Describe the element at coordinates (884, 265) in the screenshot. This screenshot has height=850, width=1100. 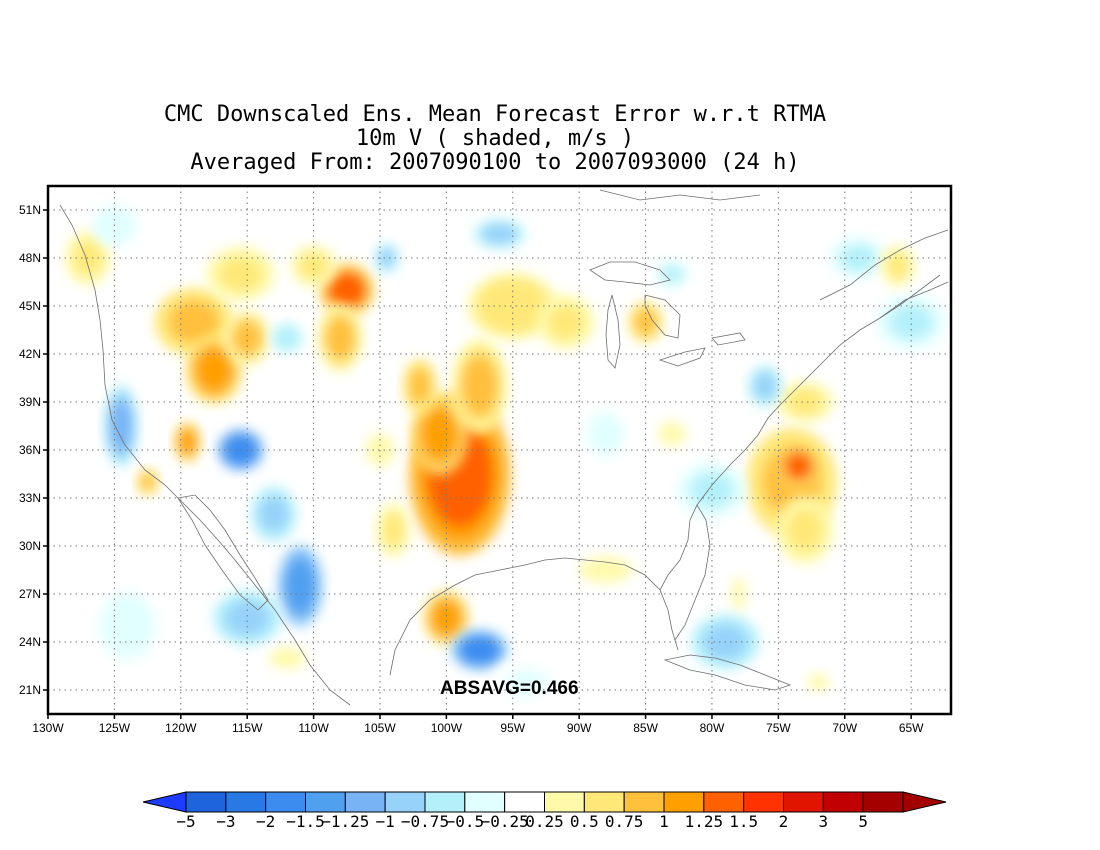
I see `st-lawrence-coast` at that location.